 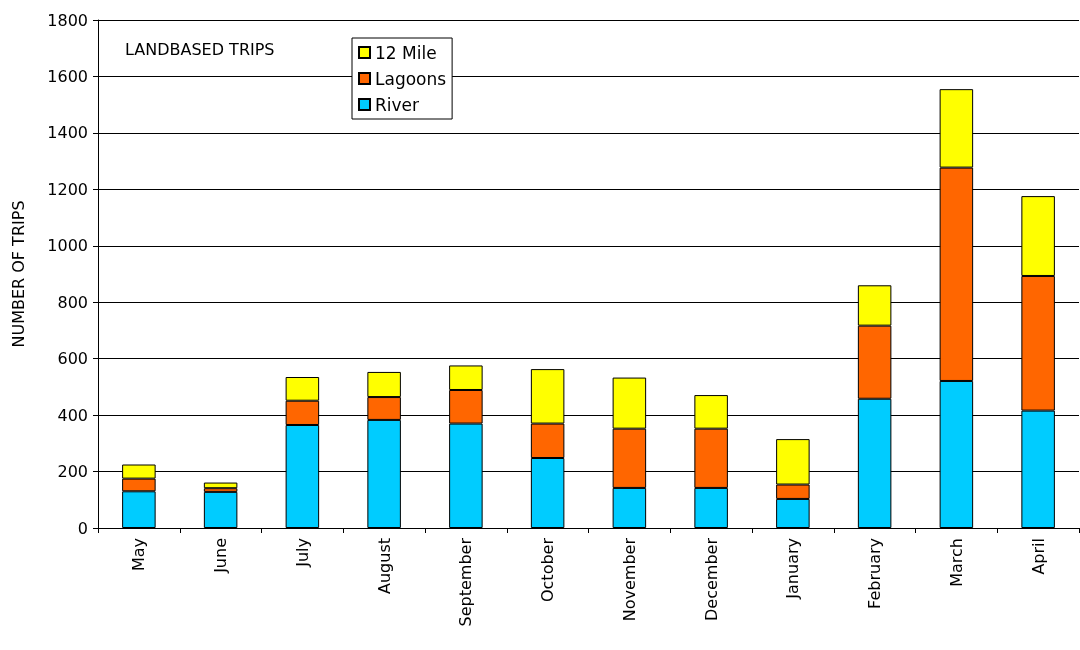 I want to click on legend-label: Lagoons, so click(x=411, y=78).